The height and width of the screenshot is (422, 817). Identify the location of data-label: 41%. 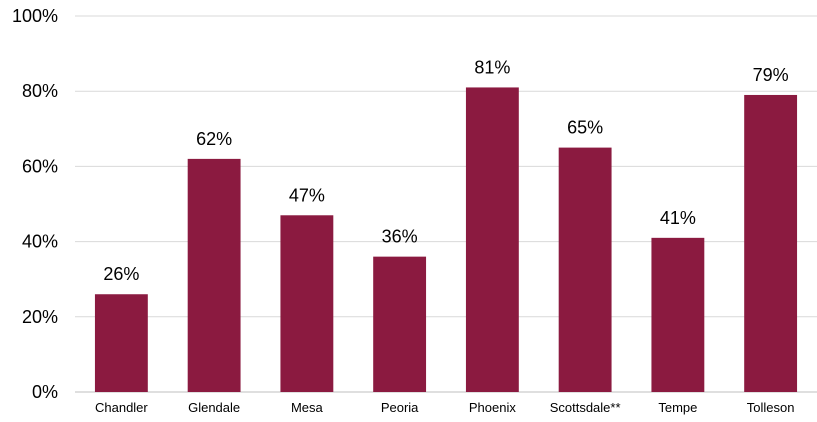
(678, 218).